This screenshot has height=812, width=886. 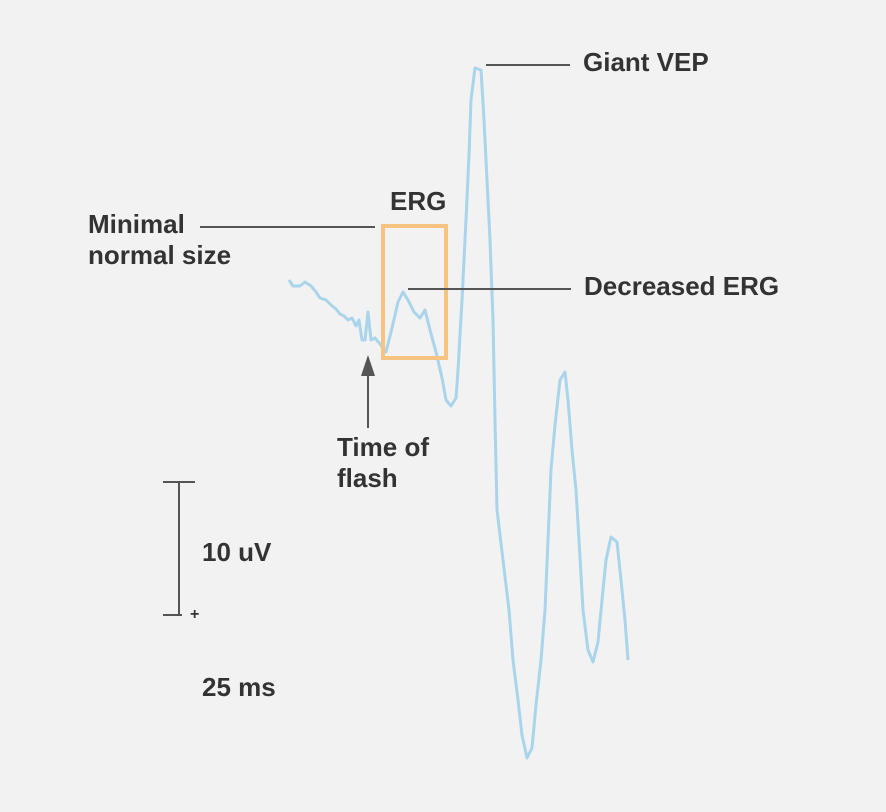 I want to click on label: Time of, so click(x=383, y=447).